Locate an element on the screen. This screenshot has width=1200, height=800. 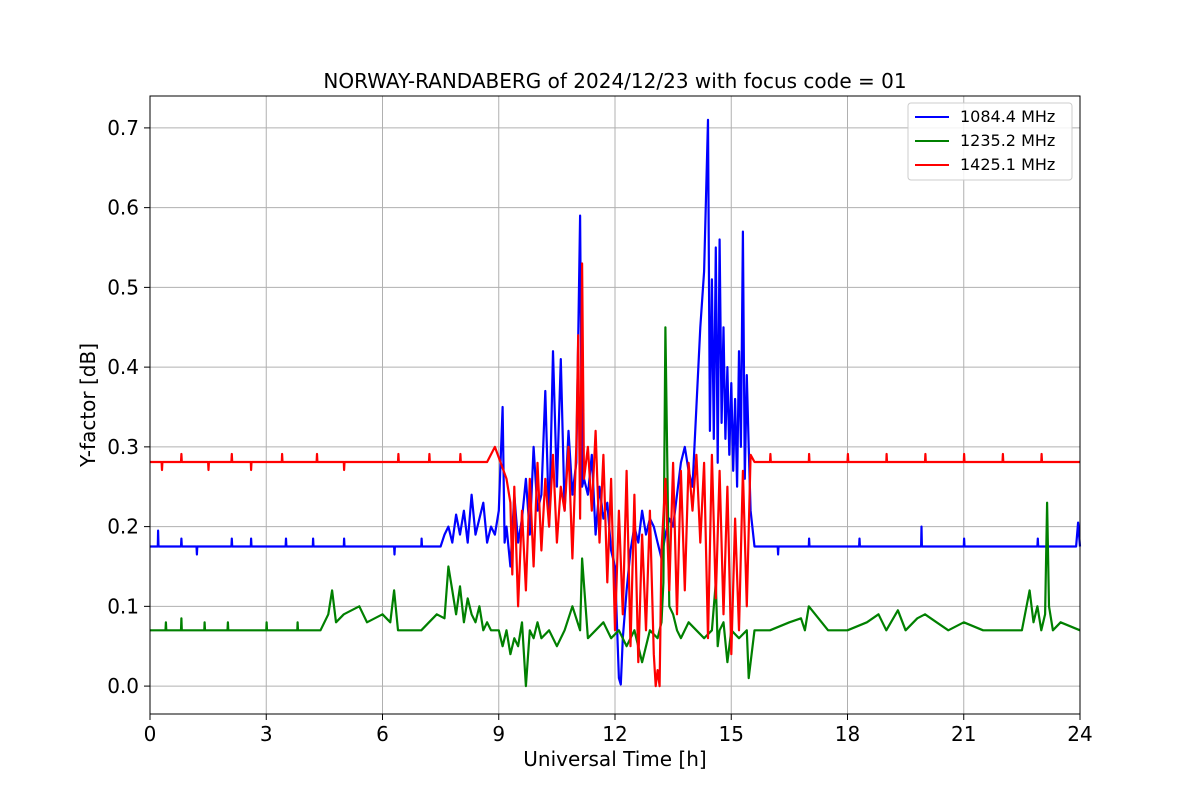
y-tick-label: 0.3 is located at coordinates (123, 447).